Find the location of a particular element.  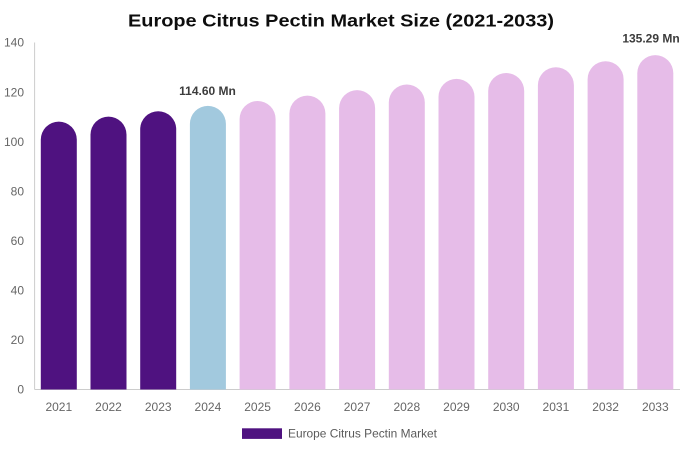

svg-text: 120 is located at coordinates (14, 92).